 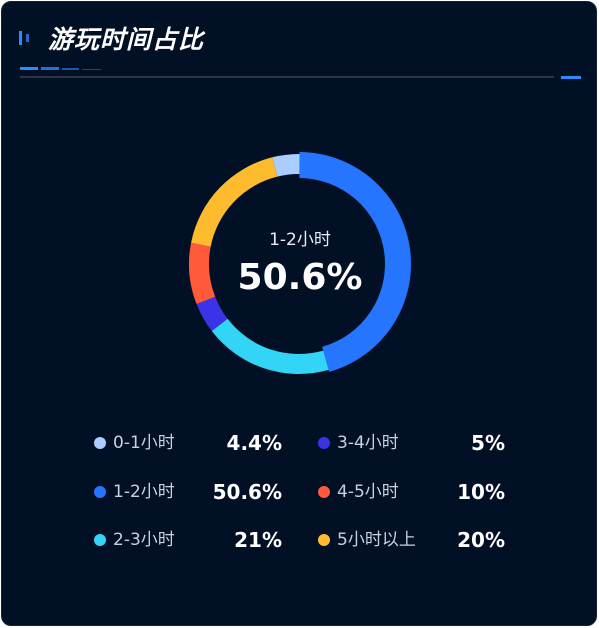 What do you see at coordinates (411, 492) in the screenshot?
I see `legend-item: 4-5小时 10%` at bounding box center [411, 492].